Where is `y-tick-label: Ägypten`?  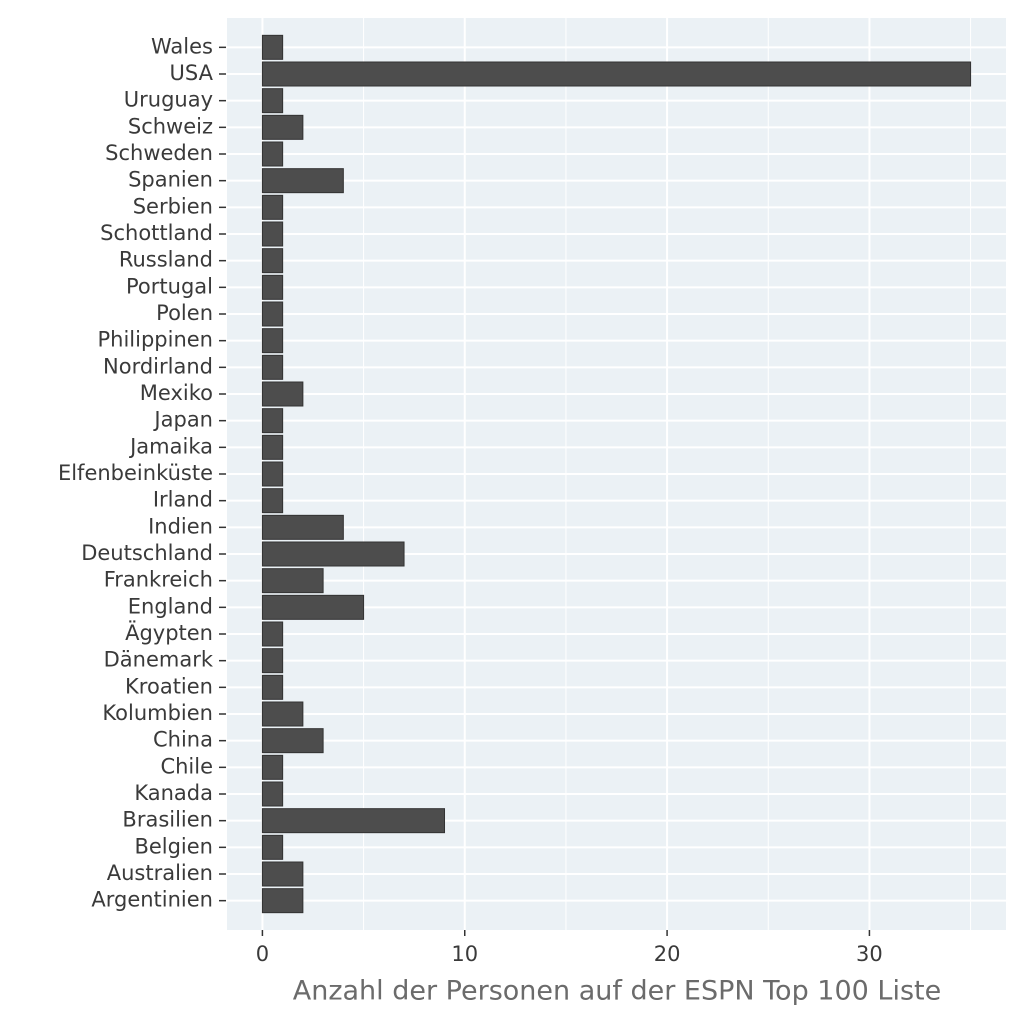
y-tick-label: Ägypten is located at coordinates (169, 632).